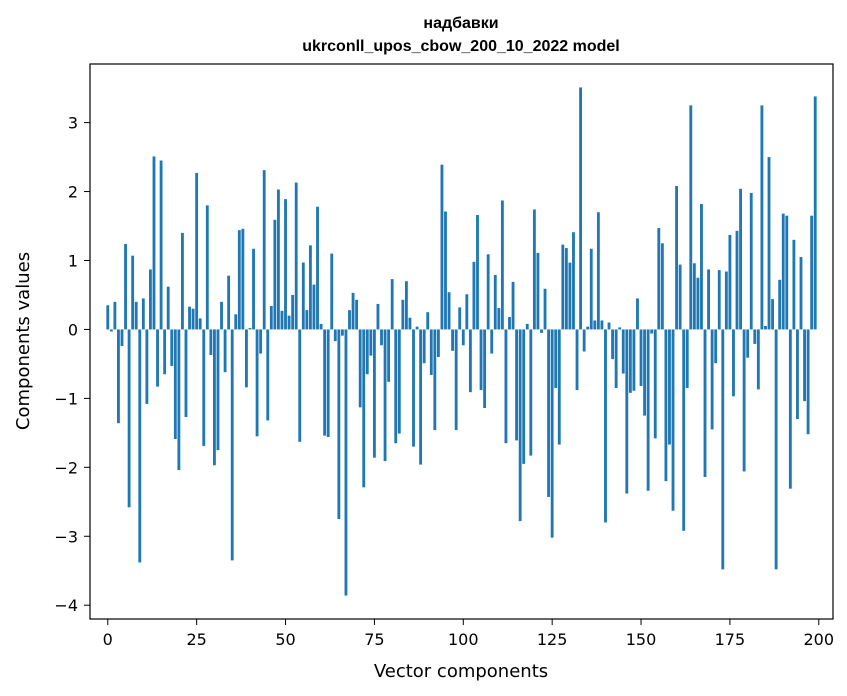 This screenshot has height=696, width=847. Describe the element at coordinates (374, 639) in the screenshot. I see `x-tick-label: 75` at that location.